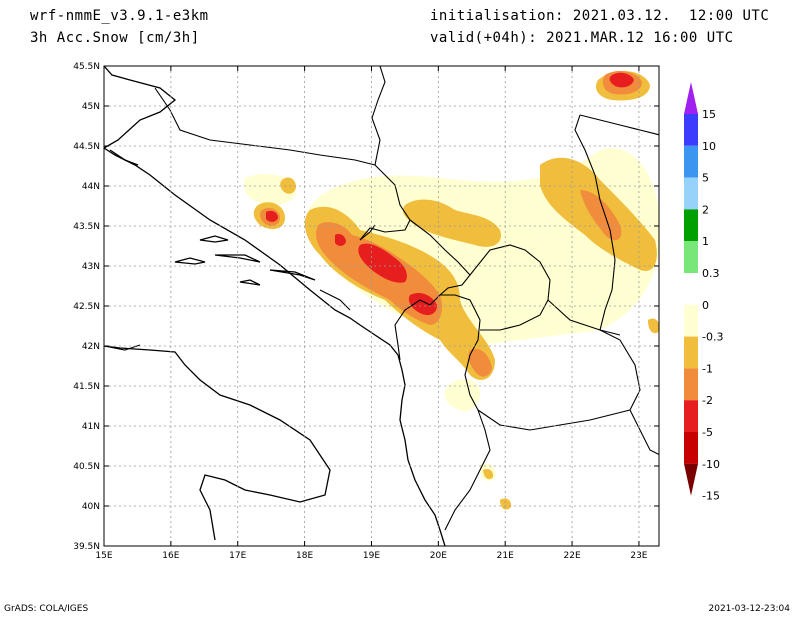 The image size is (800, 618). I want to click on colorbar-label: 10, so click(709, 146).